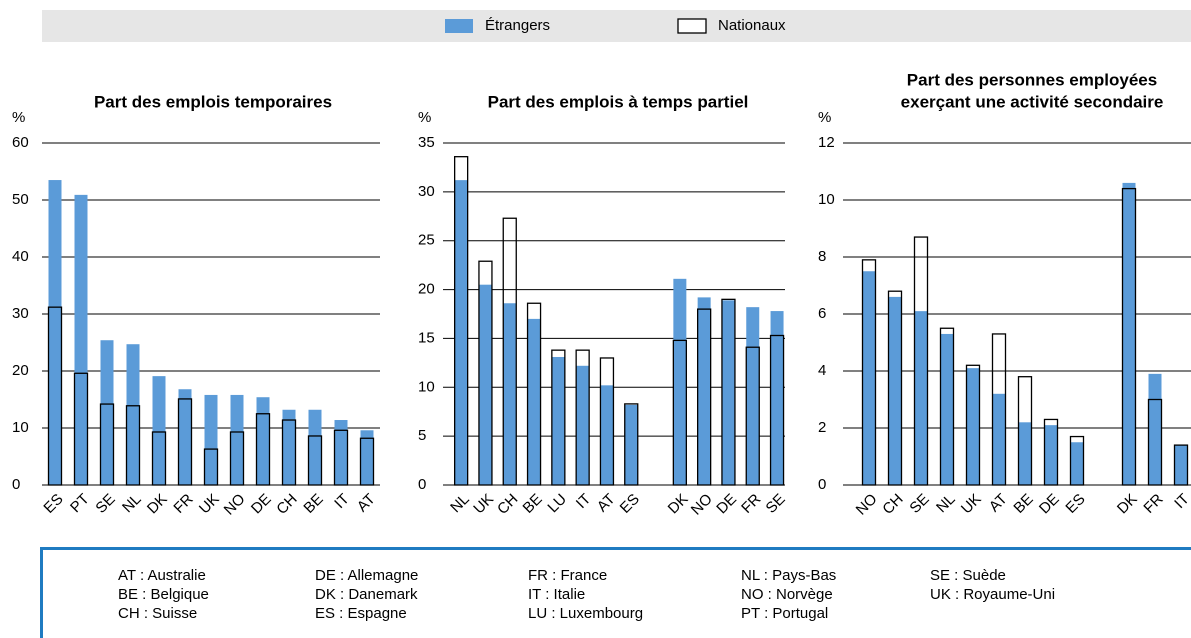  Describe the element at coordinates (183, 503) in the screenshot. I see `x-tick-label: FR` at that location.